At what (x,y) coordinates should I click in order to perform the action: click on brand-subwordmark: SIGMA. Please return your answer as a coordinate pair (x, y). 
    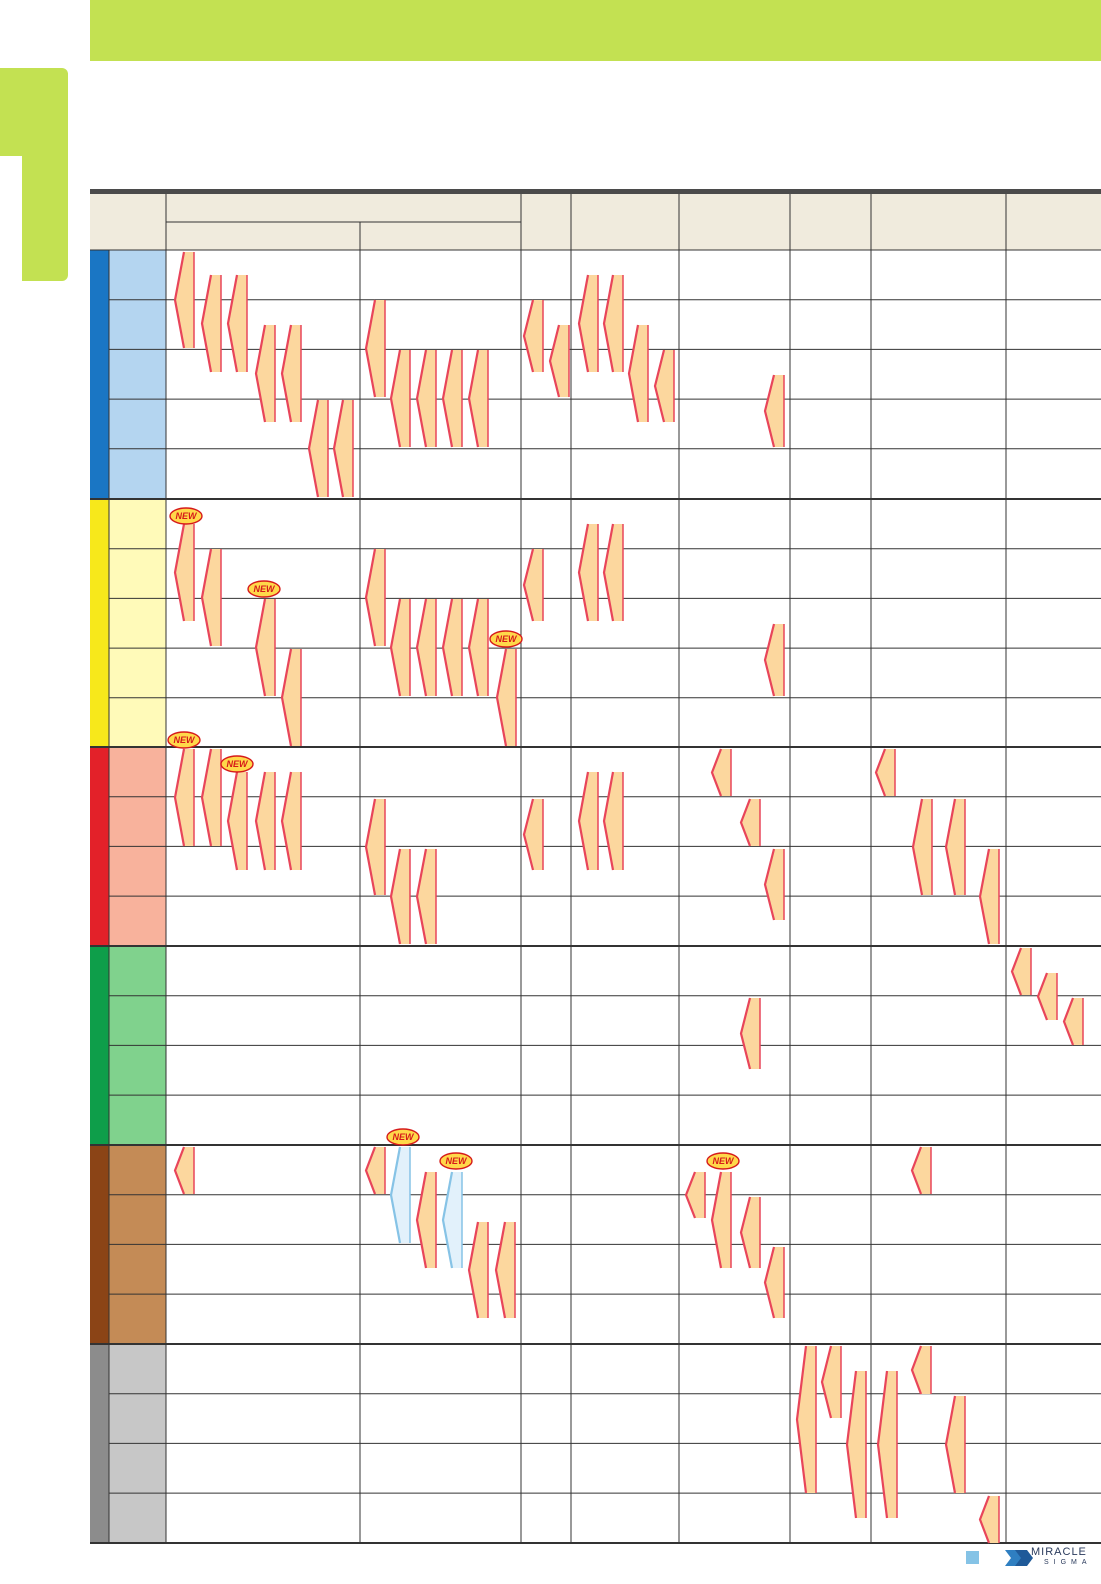
    Looking at the image, I should click on (1068, 1562).